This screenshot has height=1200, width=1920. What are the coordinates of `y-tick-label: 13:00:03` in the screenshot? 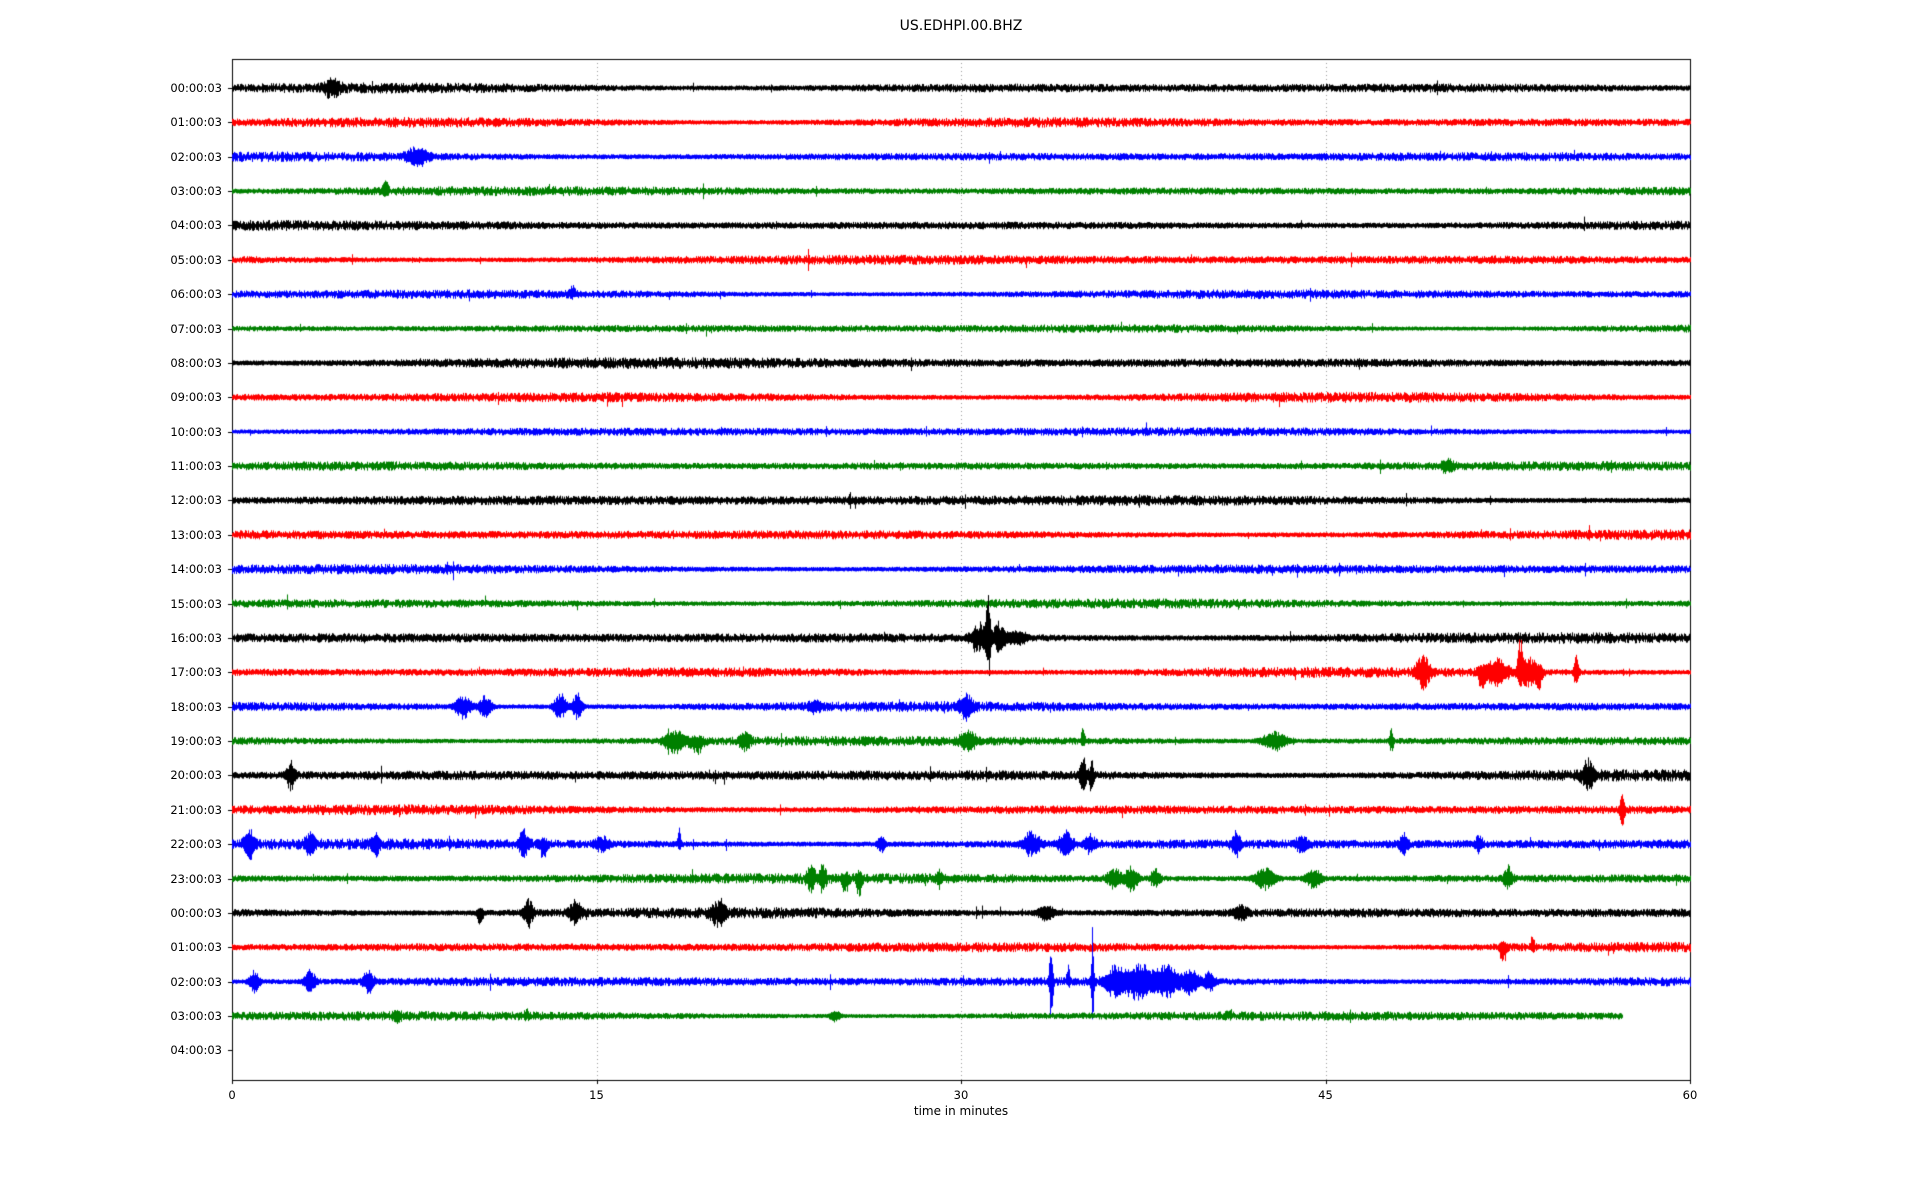 It's located at (196, 534).